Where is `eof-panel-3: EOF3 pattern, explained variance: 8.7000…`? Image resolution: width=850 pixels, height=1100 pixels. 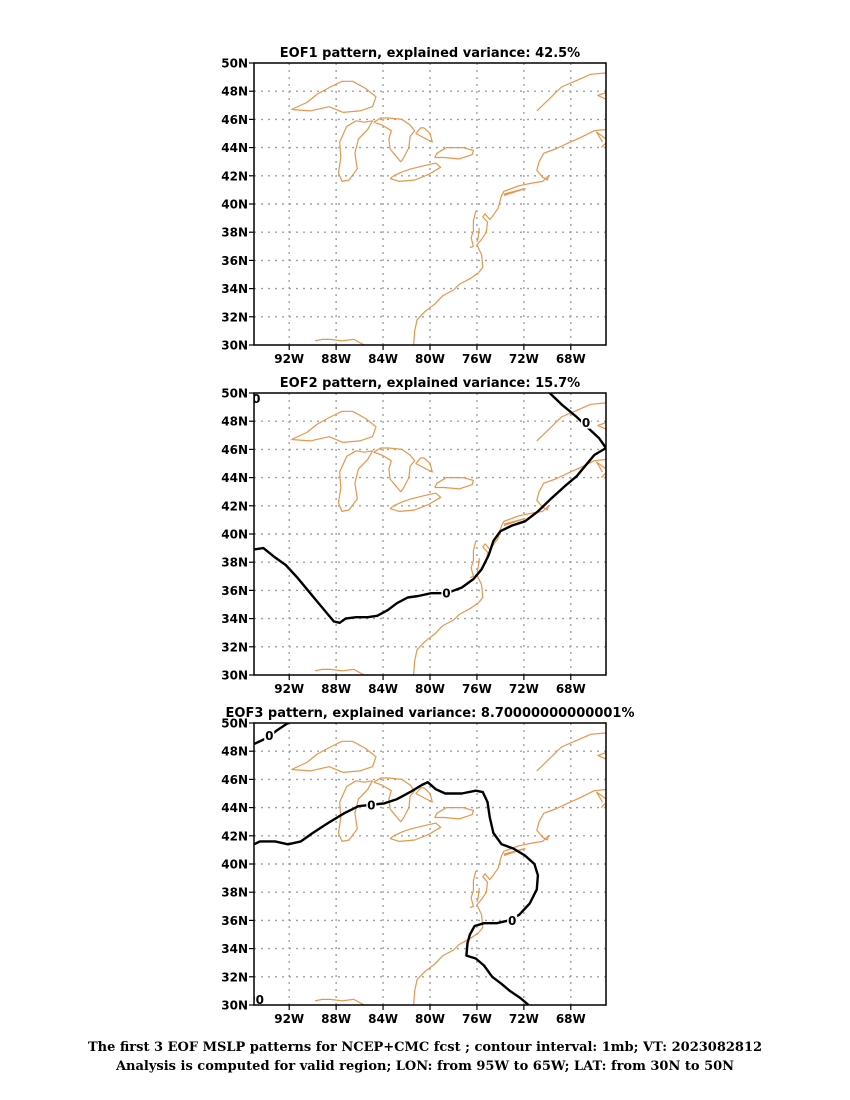 eof-panel-3: EOF3 pattern, explained variance: 8.7000… is located at coordinates (427, 866).